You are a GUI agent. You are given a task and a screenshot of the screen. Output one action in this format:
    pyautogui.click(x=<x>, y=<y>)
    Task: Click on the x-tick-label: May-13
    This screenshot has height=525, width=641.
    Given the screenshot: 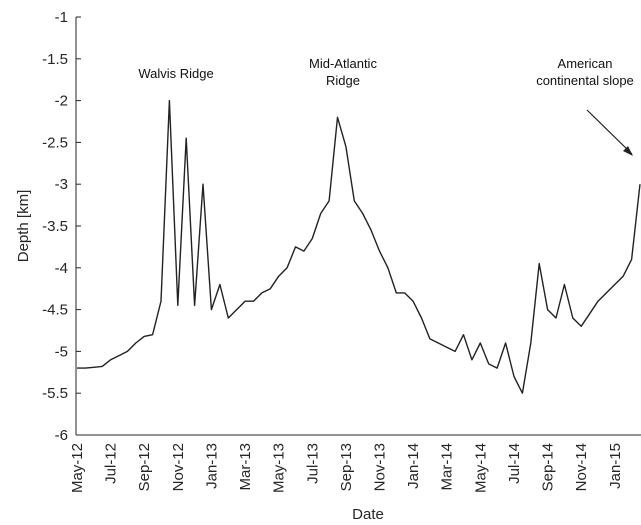 What is the action you would take?
    pyautogui.click(x=279, y=468)
    